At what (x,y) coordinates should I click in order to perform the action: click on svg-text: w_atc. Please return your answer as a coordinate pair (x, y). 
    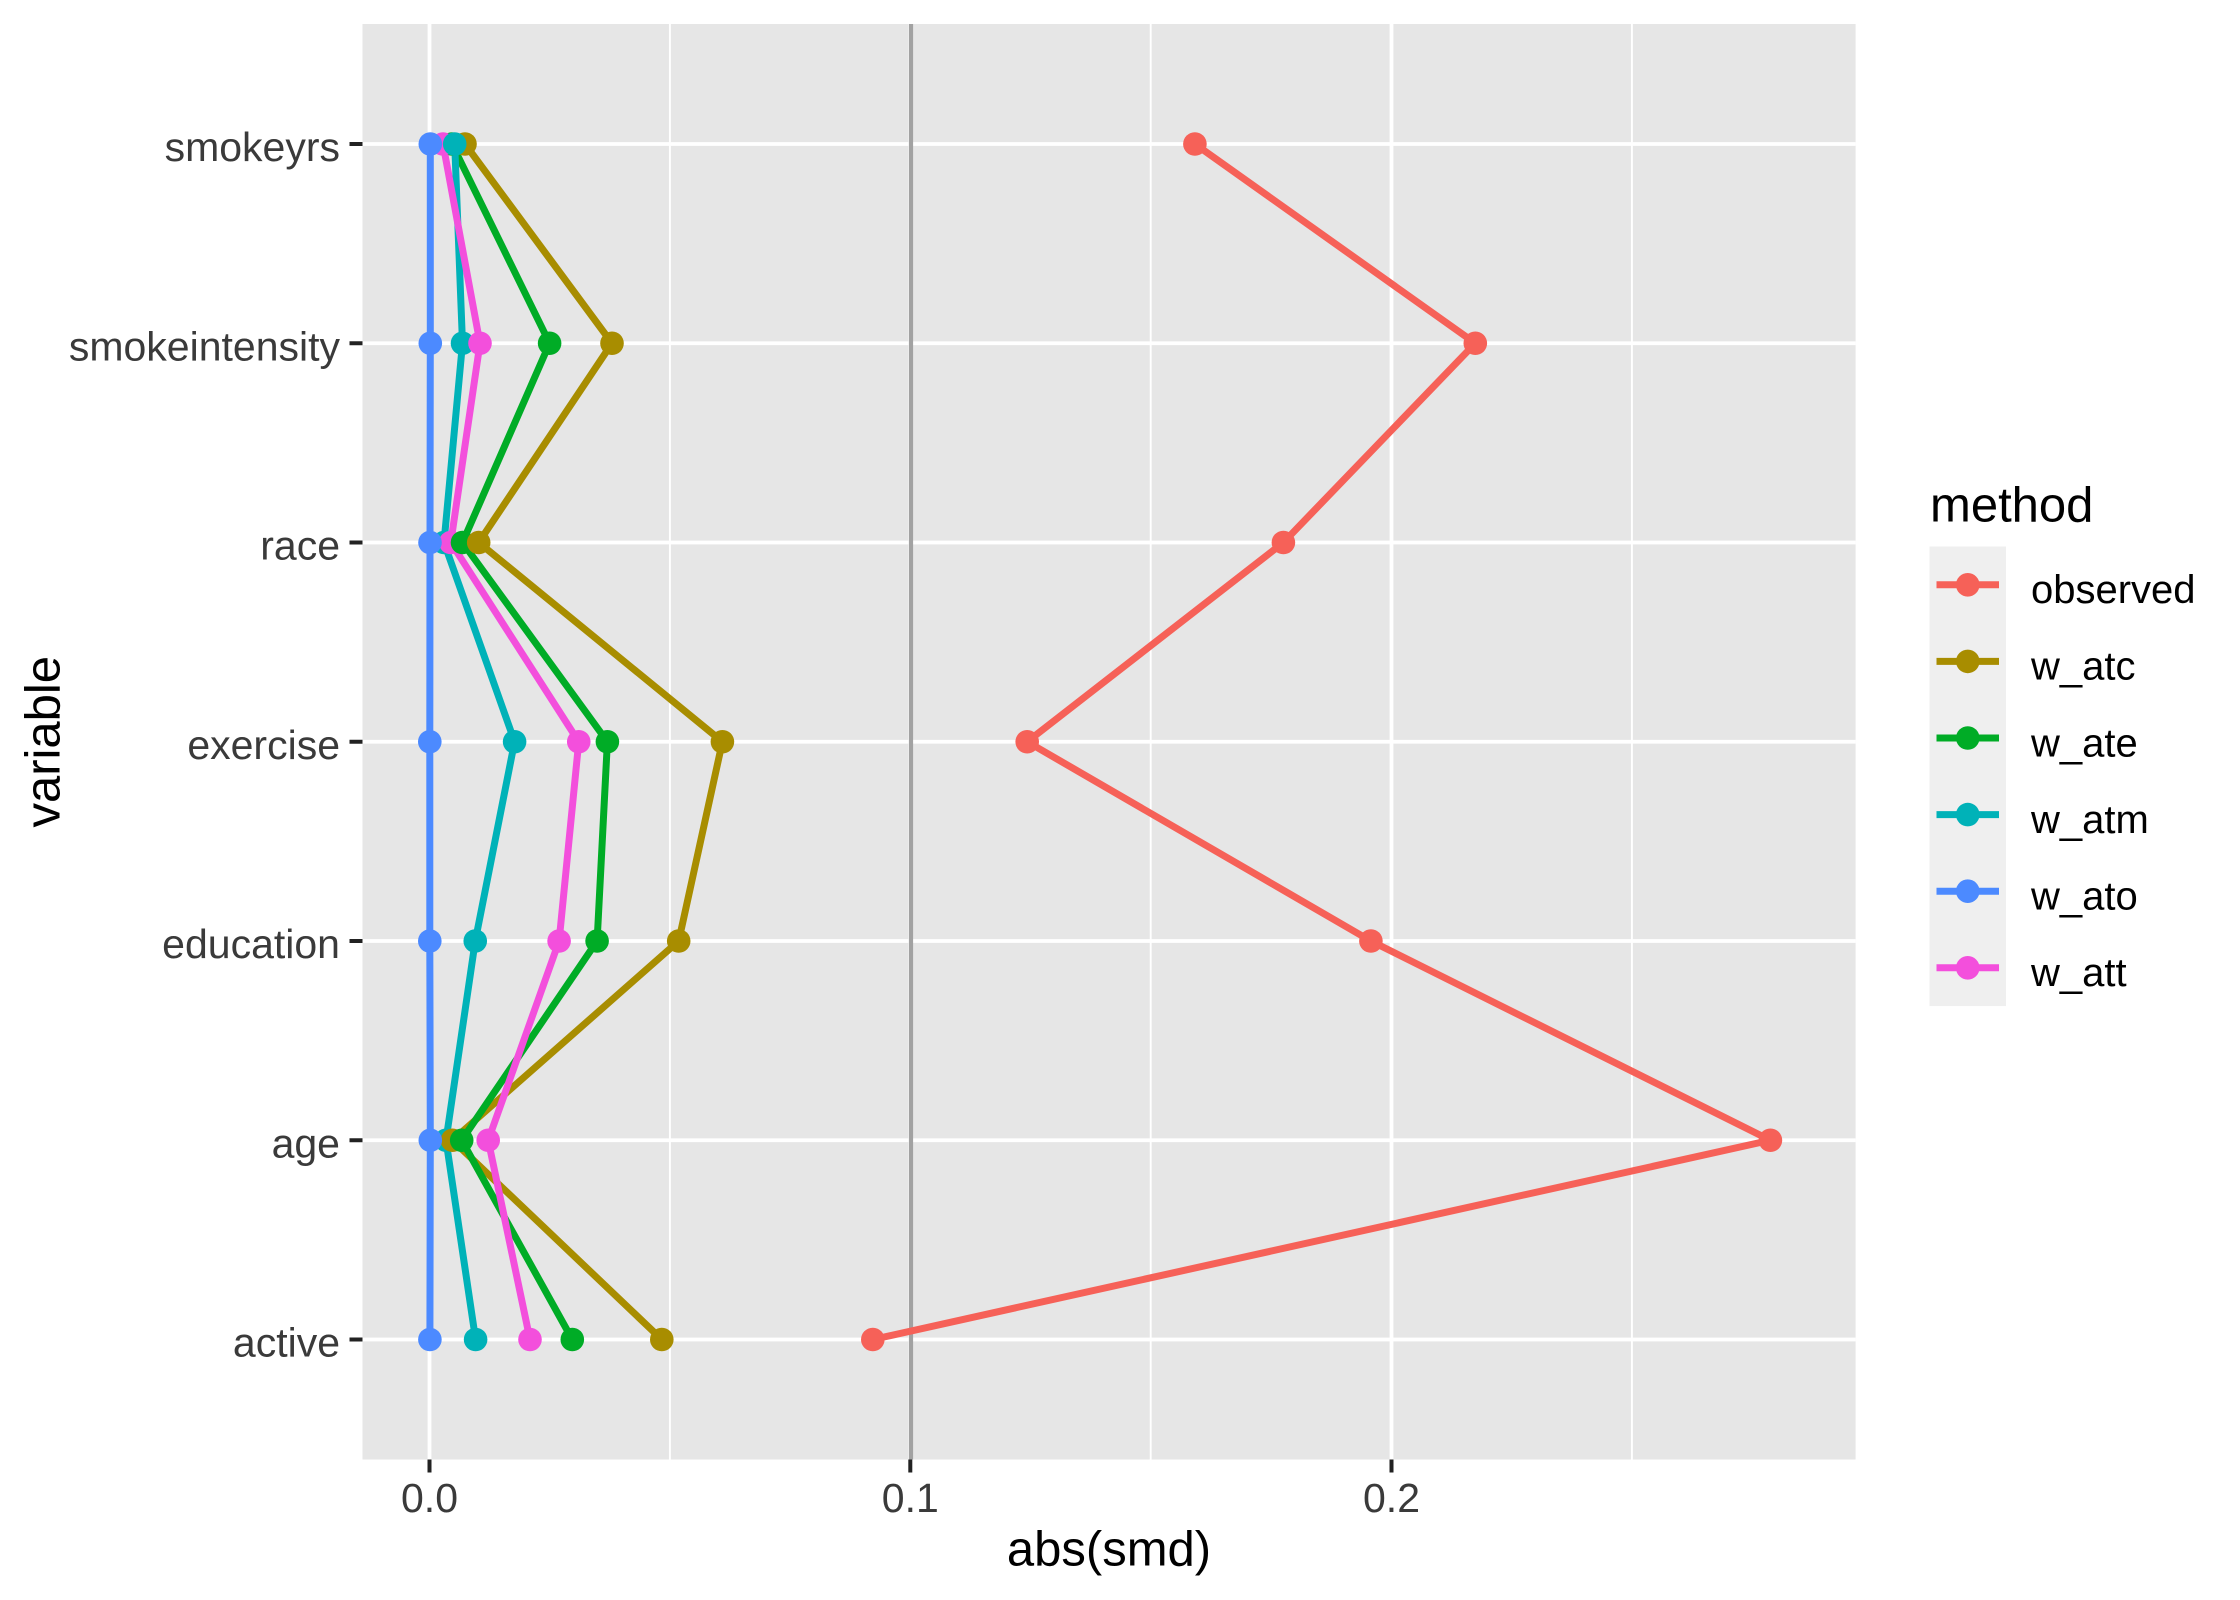
    Looking at the image, I should click on (2083, 667).